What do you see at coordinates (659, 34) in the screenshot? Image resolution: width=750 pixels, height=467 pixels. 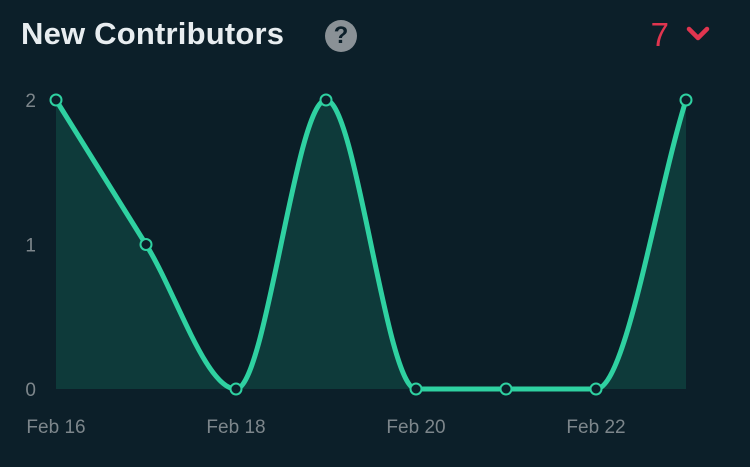 I see `contributor-count: 7` at bounding box center [659, 34].